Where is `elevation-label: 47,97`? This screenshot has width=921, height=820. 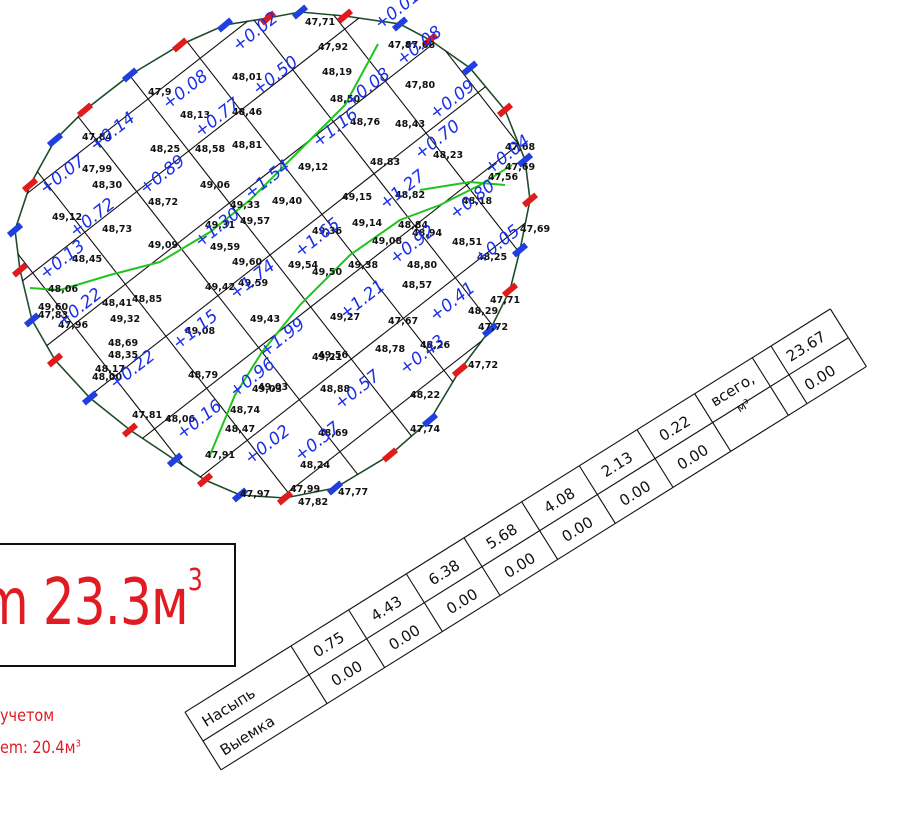
elevation-label: 47,97 is located at coordinates (255, 494).